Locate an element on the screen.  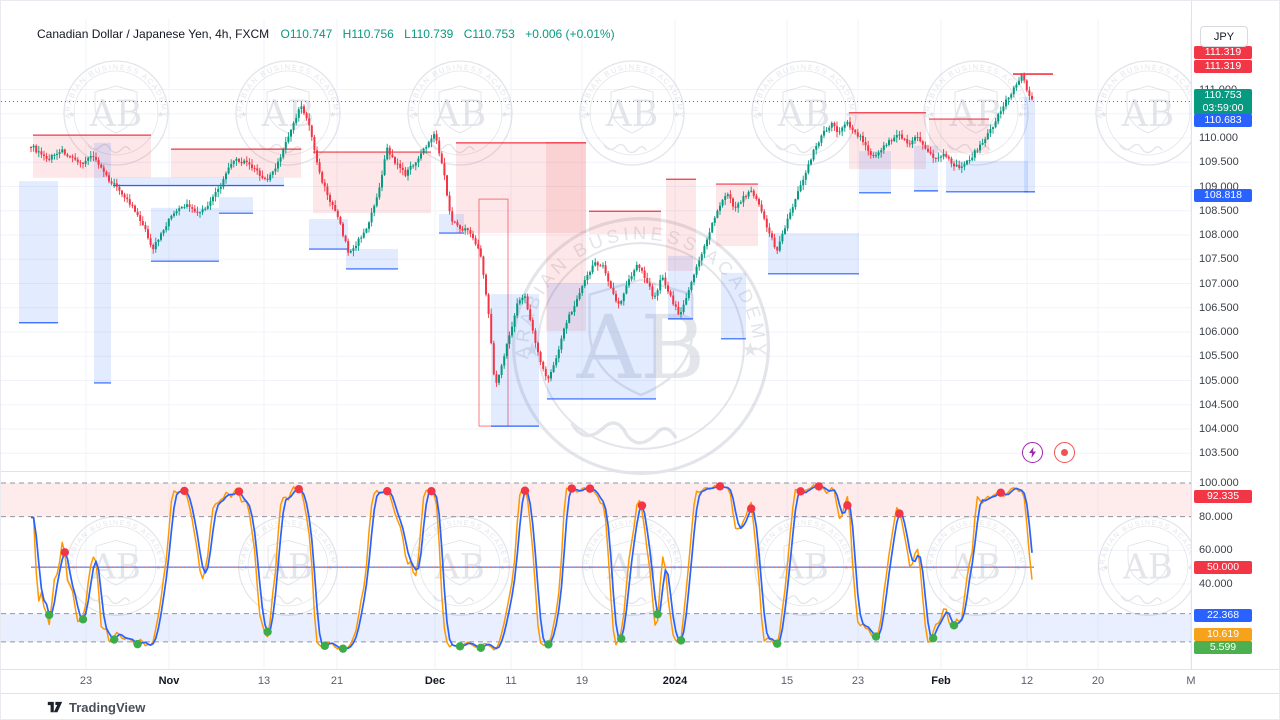
oscillator-tick-label: 40.000 is located at coordinates (1216, 583).